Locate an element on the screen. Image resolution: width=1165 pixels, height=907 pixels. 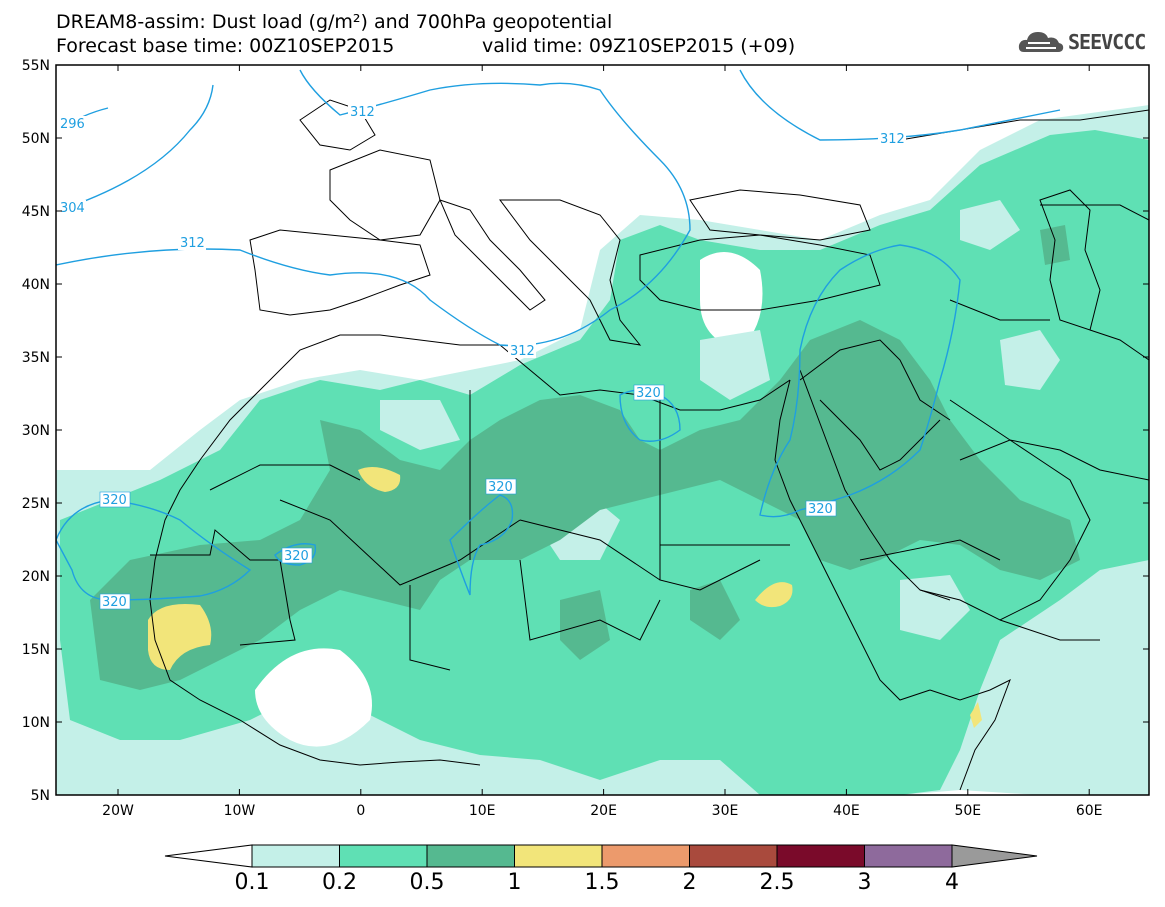
colorbar-tick-label: 0.1 is located at coordinates (252, 882).